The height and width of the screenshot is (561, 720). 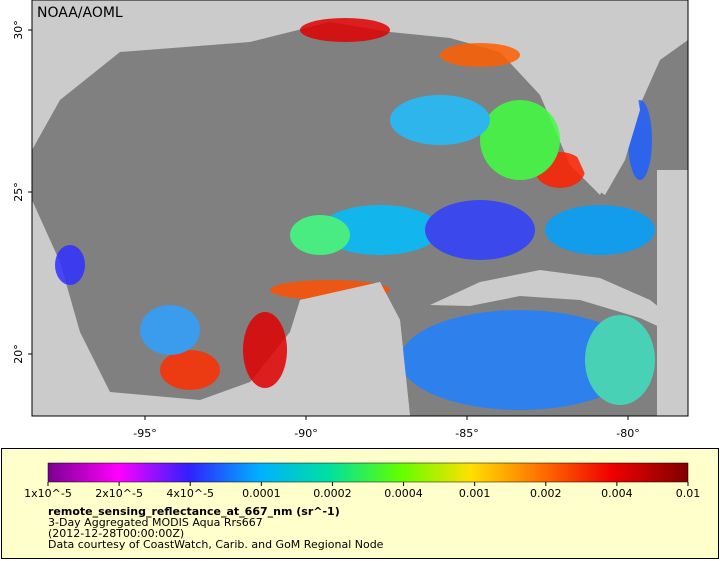 What do you see at coordinates (80, 13) in the screenshot?
I see `credit: NOAA/AOML` at bounding box center [80, 13].